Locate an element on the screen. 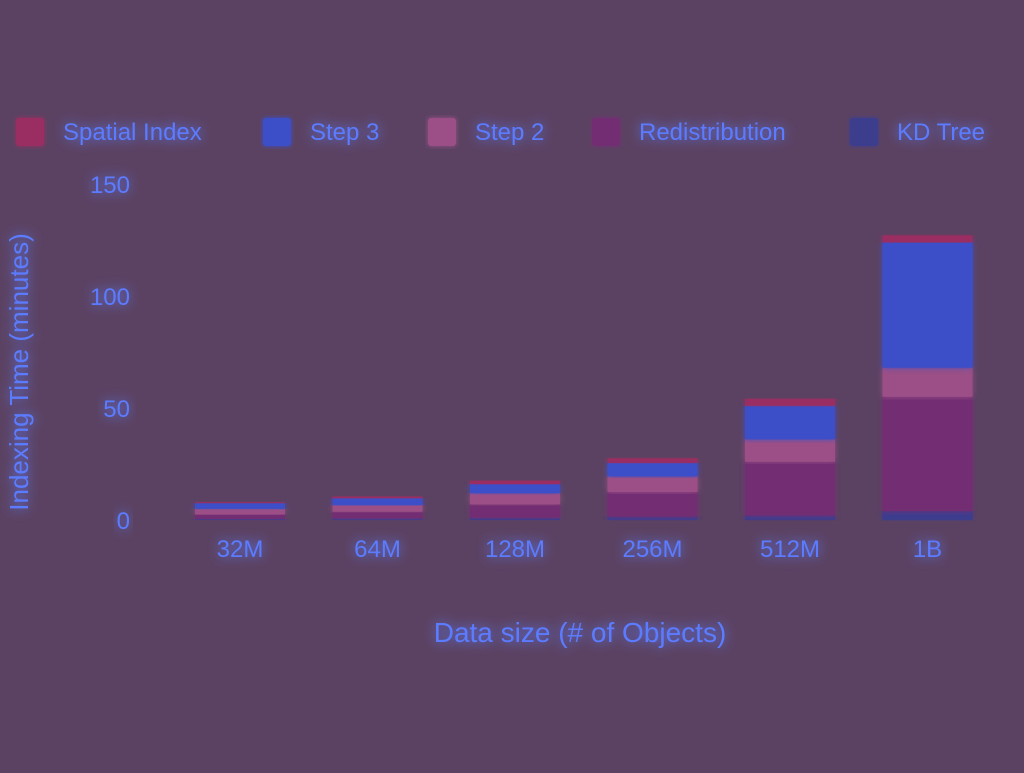 The height and width of the screenshot is (773, 1024). legend-label: Spatial Index is located at coordinates (132, 132).